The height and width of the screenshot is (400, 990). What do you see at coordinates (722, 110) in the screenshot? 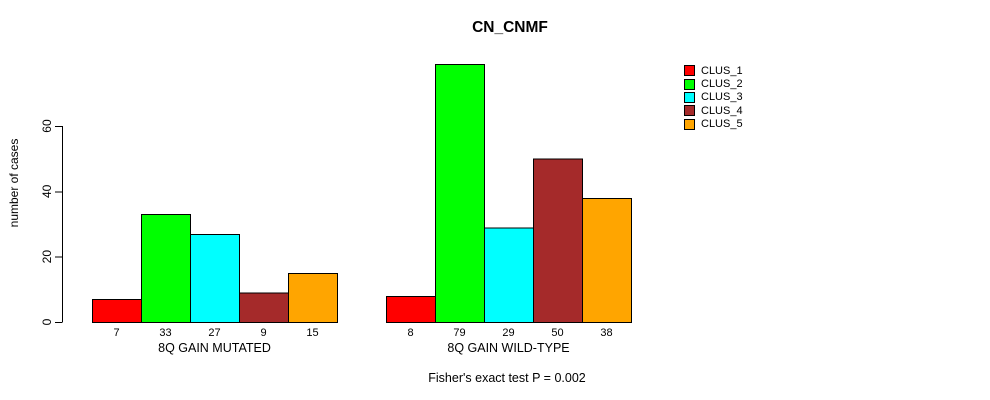
I see `legend-label: CLUS_4` at bounding box center [722, 110].